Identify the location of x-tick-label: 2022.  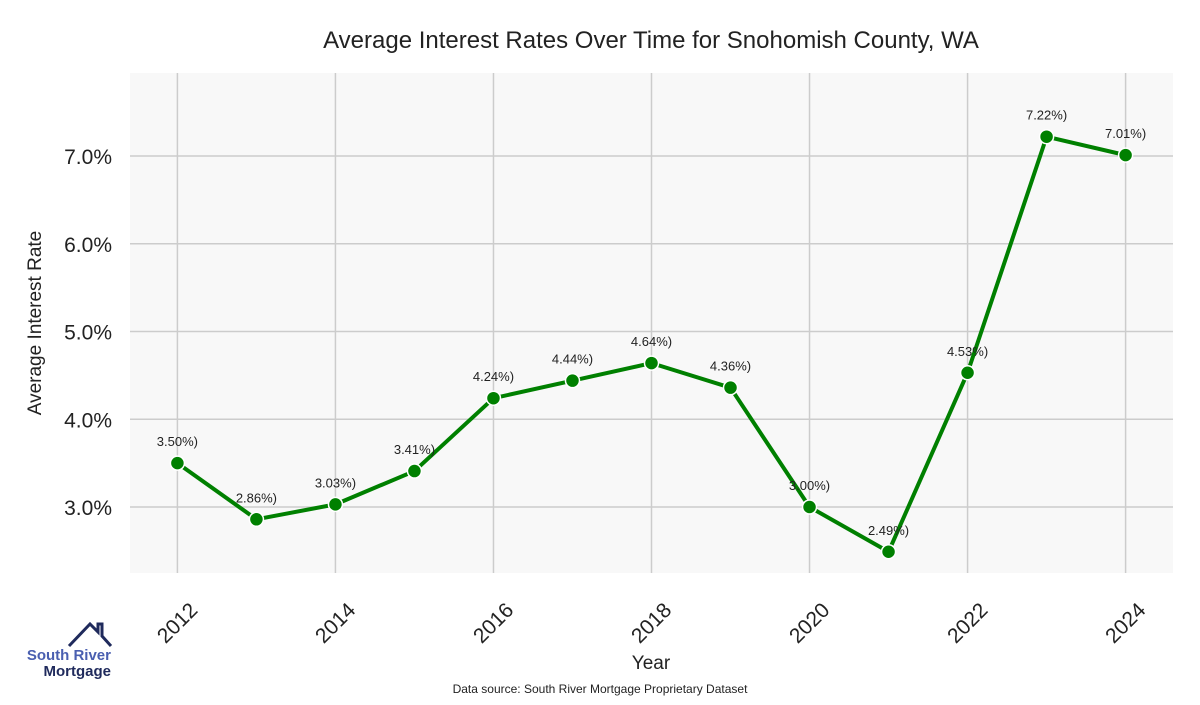
(967, 623).